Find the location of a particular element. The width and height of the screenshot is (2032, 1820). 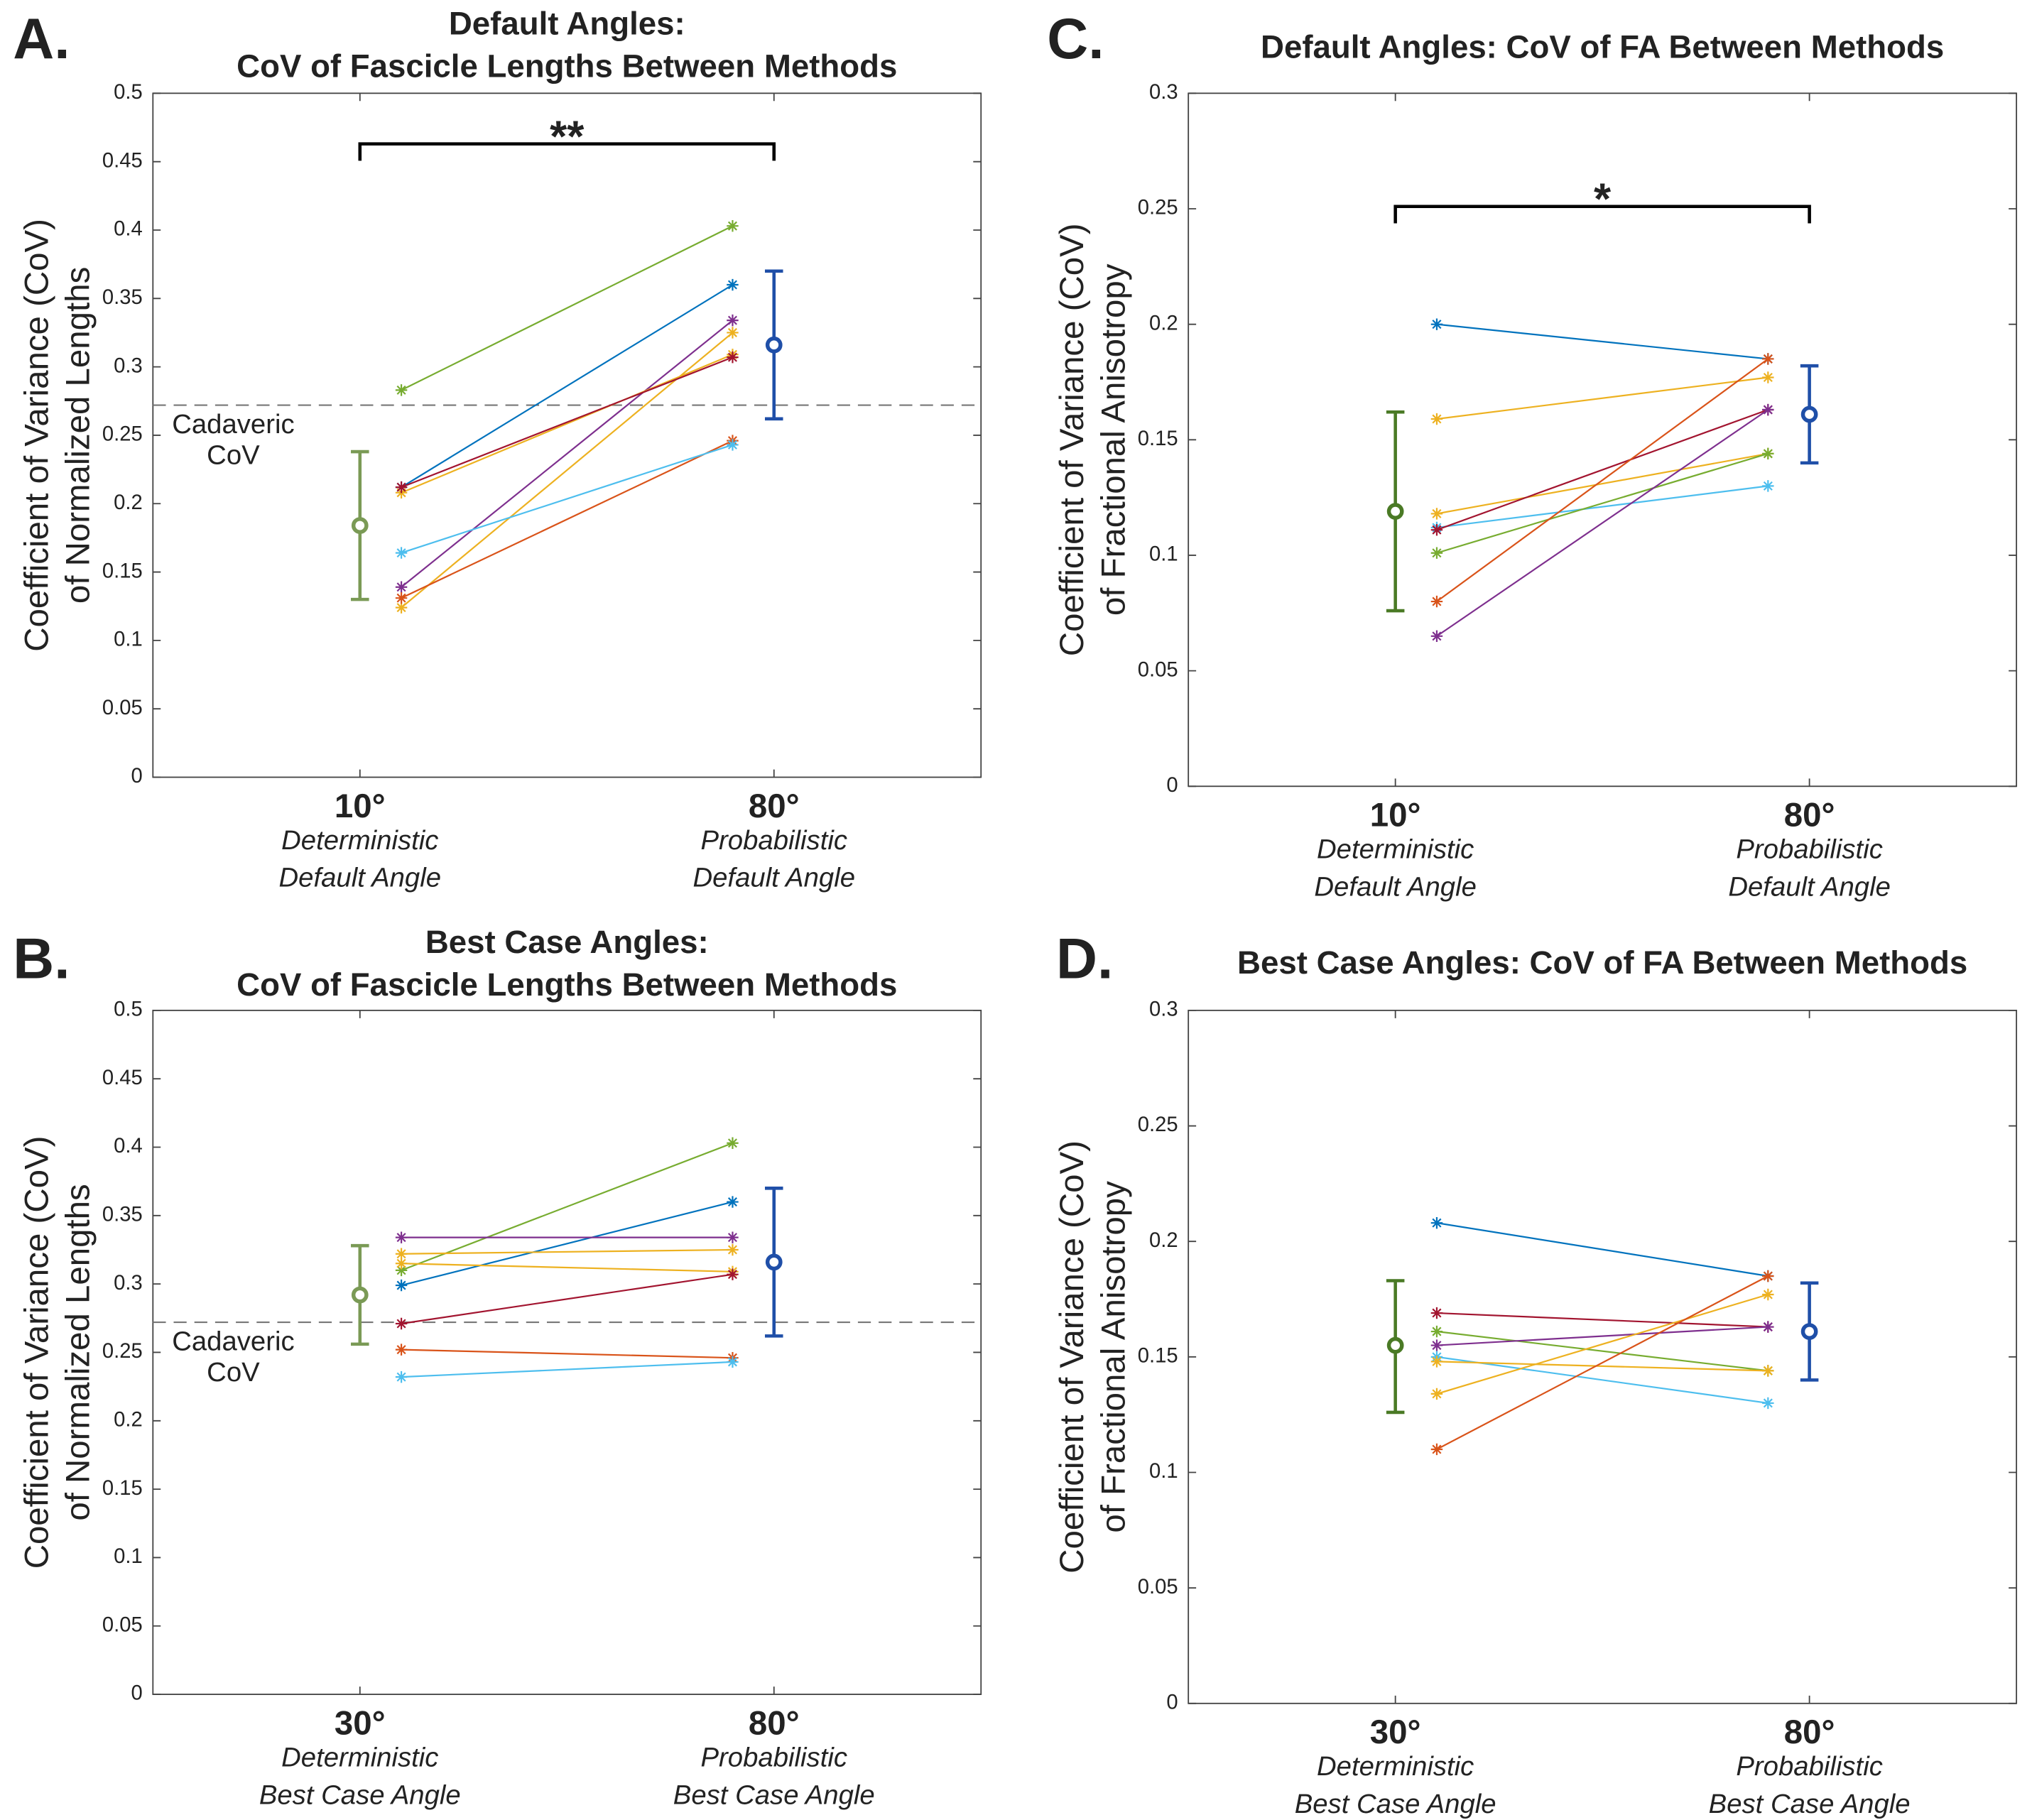

significance-bracket is located at coordinates (567, 151).